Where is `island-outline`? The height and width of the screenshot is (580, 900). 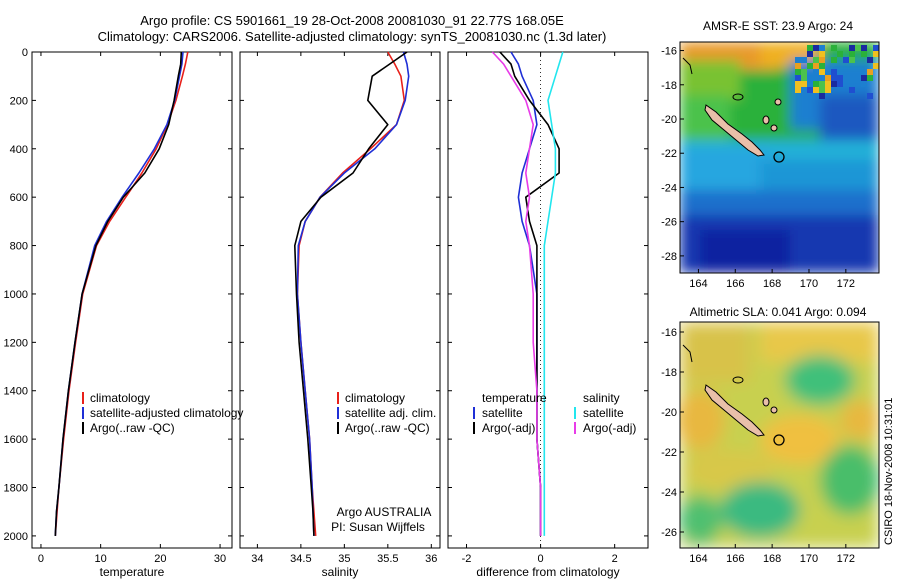
island-outline is located at coordinates (778, 102).